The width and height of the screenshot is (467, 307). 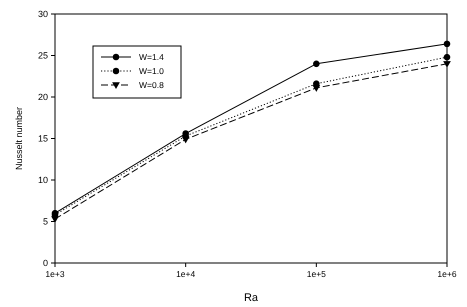 What do you see at coordinates (316, 274) in the screenshot?
I see `x-tick-label: 1e+5` at bounding box center [316, 274].